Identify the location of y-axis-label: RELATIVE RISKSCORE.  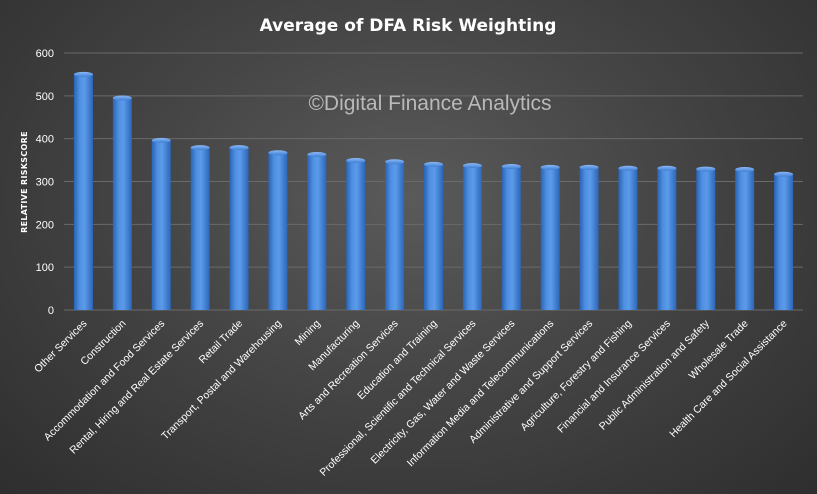
(24, 182).